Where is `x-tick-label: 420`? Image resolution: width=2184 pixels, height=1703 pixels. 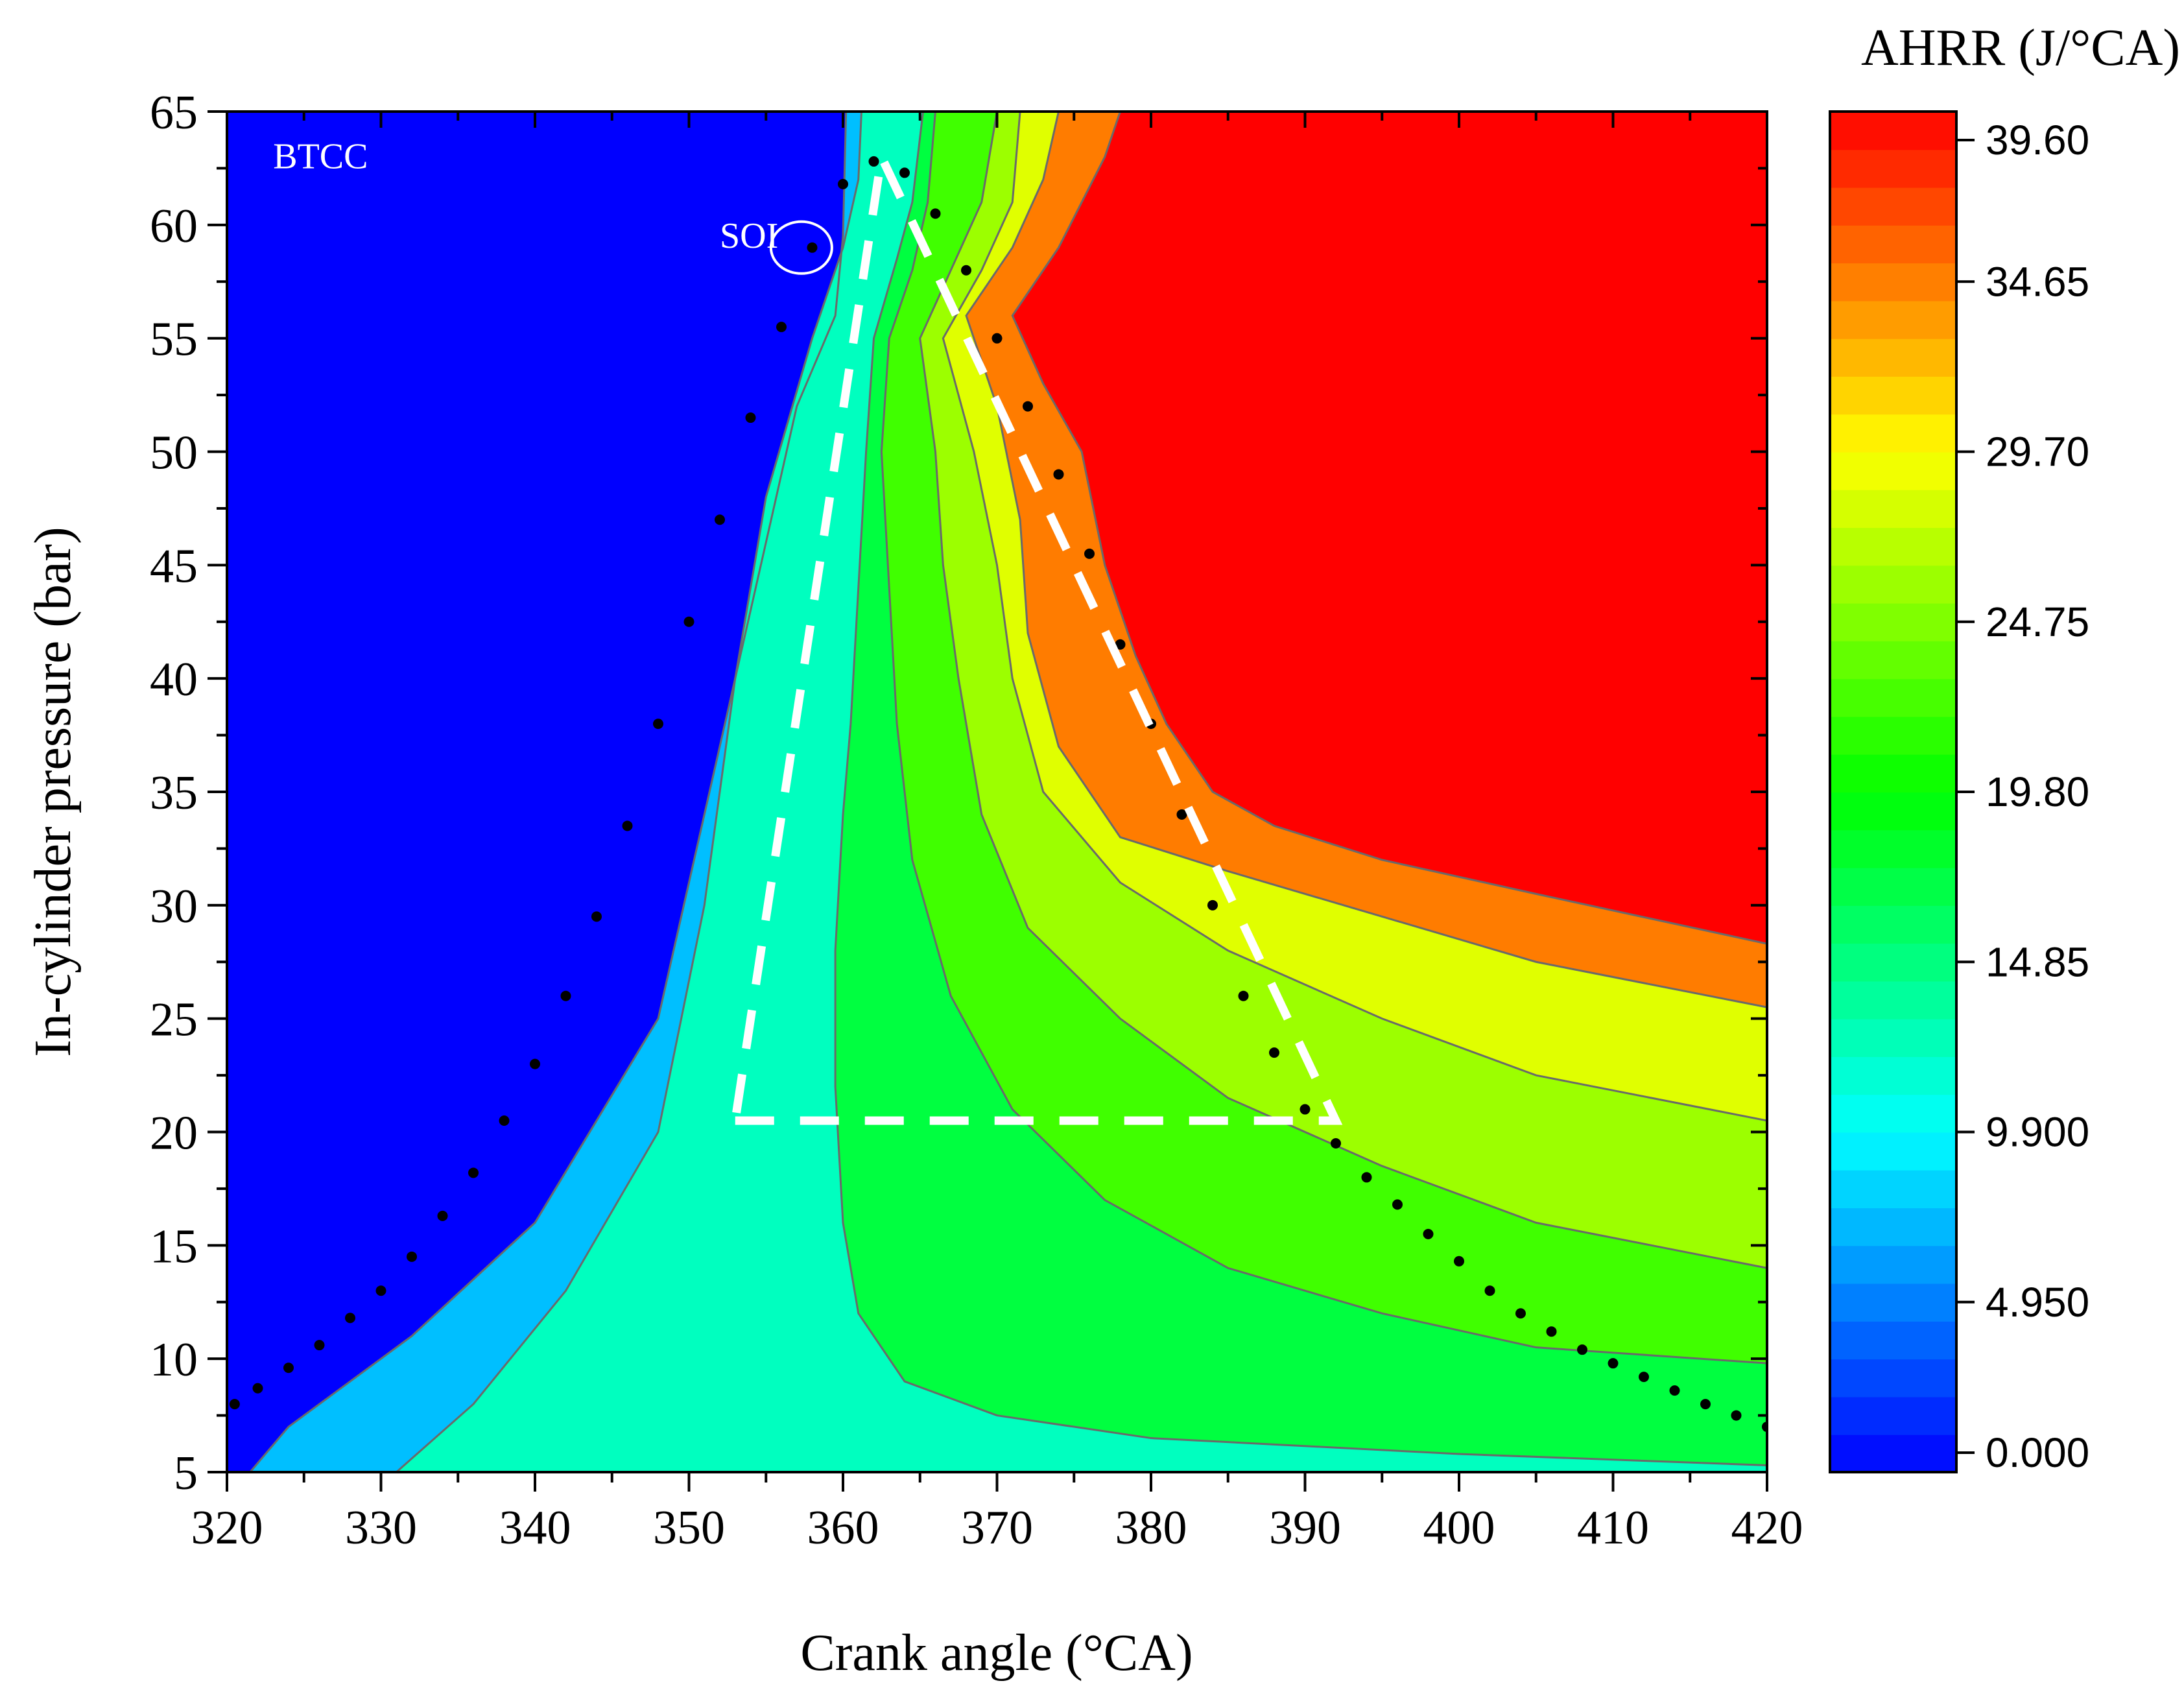 x-tick-label: 420 is located at coordinates (1767, 1527).